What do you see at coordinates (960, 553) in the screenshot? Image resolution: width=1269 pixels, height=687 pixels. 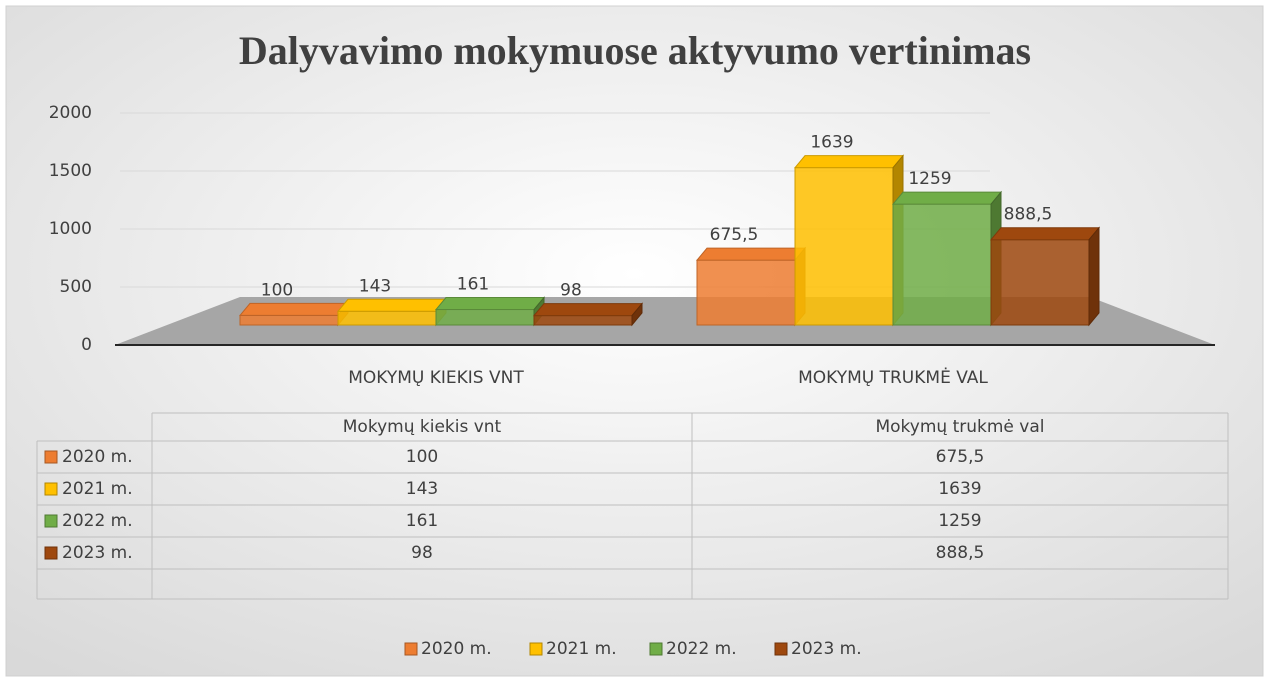 I see `table-cell: 888,5` at bounding box center [960, 553].